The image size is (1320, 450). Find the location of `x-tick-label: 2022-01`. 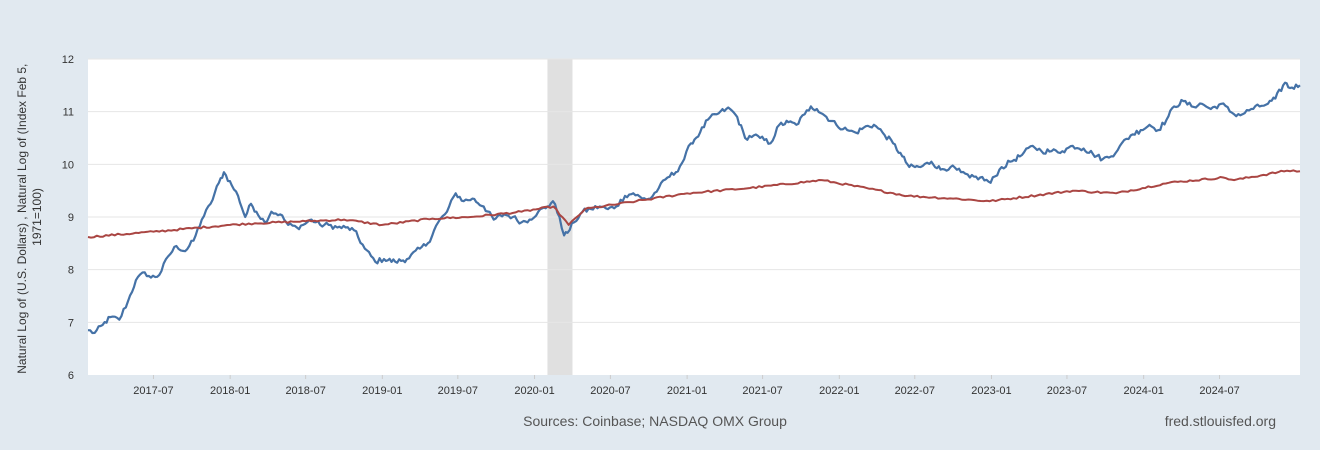

x-tick-label: 2022-01 is located at coordinates (839, 391).